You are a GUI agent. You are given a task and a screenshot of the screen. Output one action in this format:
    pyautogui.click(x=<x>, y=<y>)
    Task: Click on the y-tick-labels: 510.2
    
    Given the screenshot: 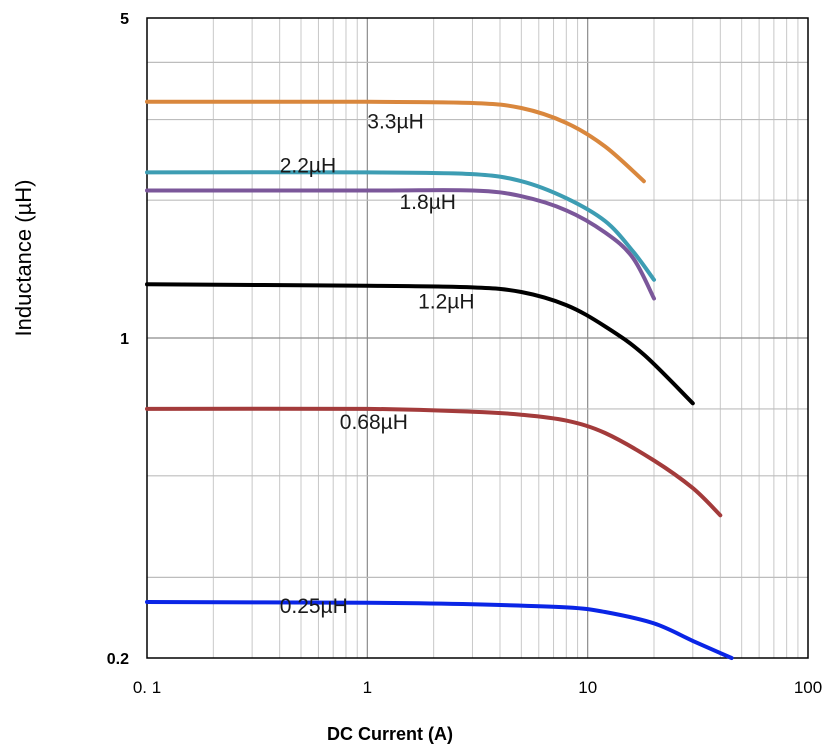 What is the action you would take?
    pyautogui.click(x=118, y=339)
    